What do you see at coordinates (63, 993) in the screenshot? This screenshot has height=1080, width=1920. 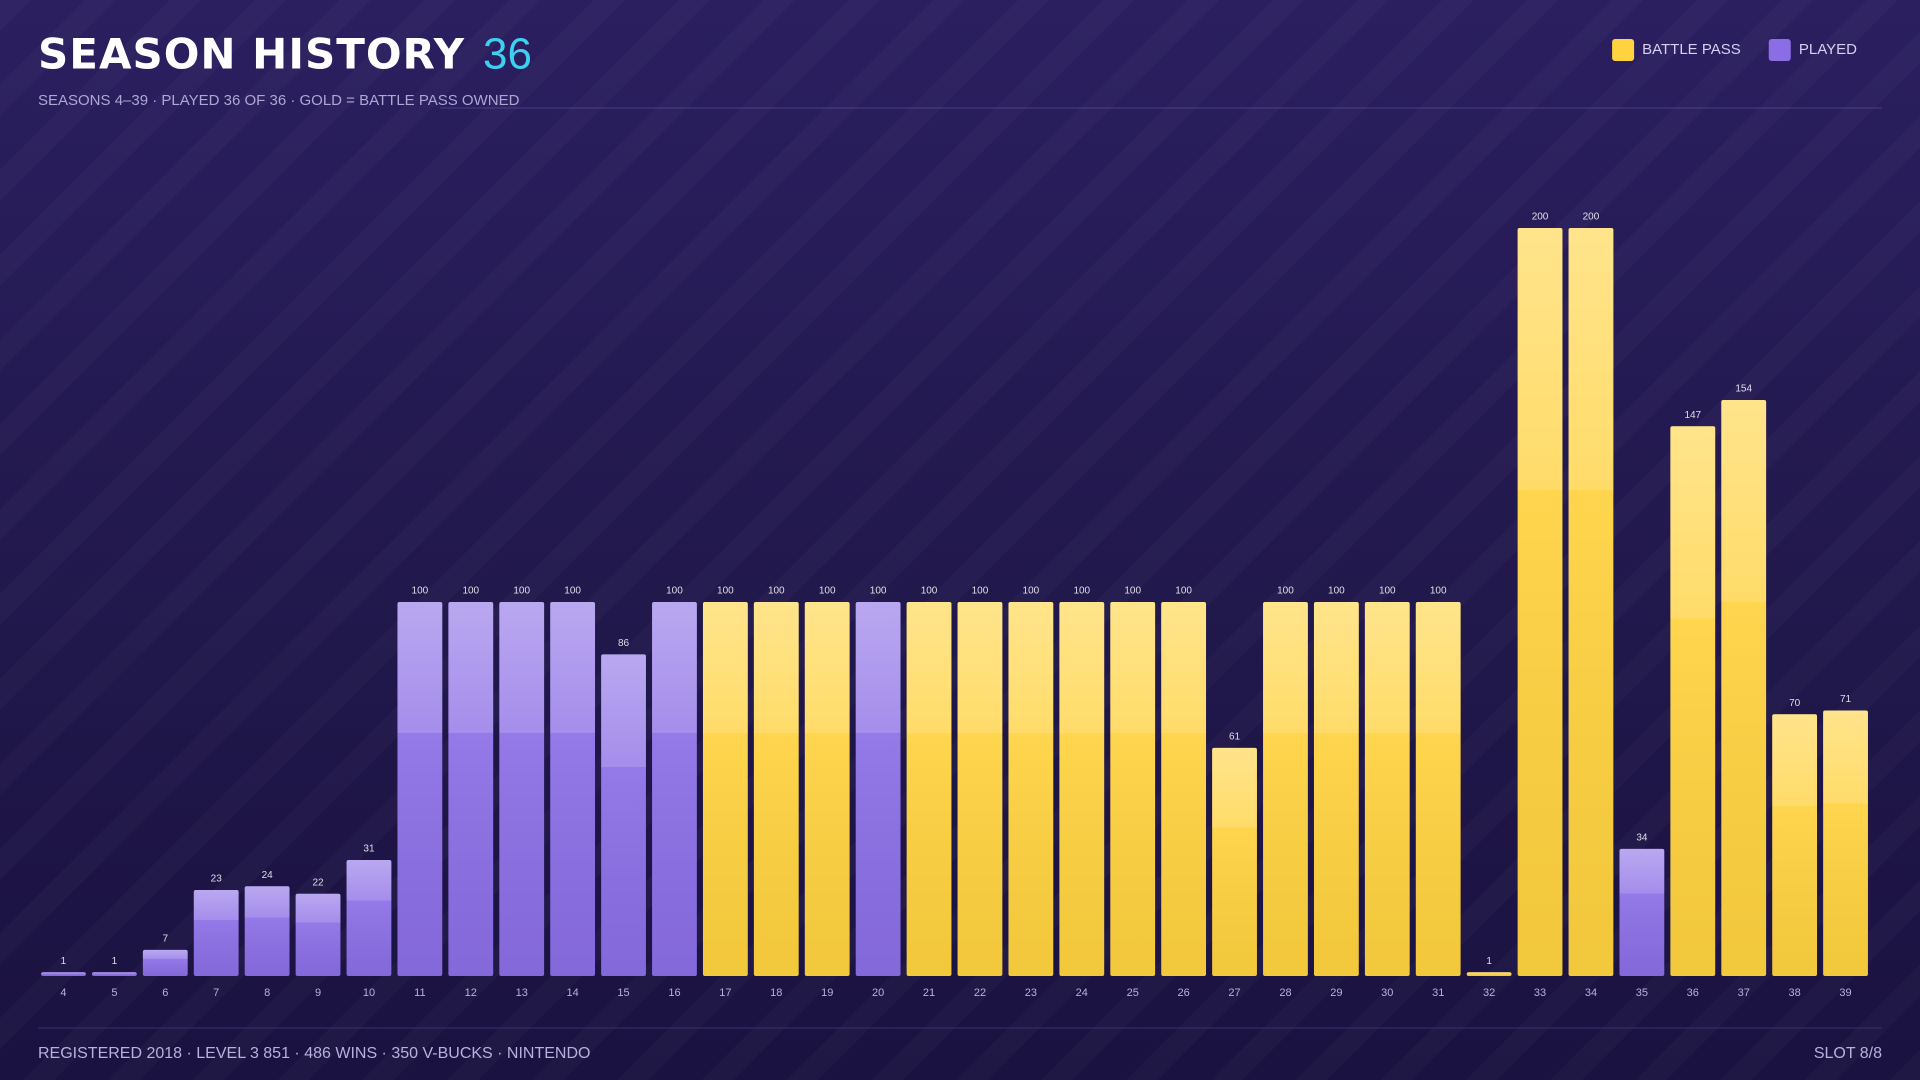 I see `x-tick-label: 4` at bounding box center [63, 993].